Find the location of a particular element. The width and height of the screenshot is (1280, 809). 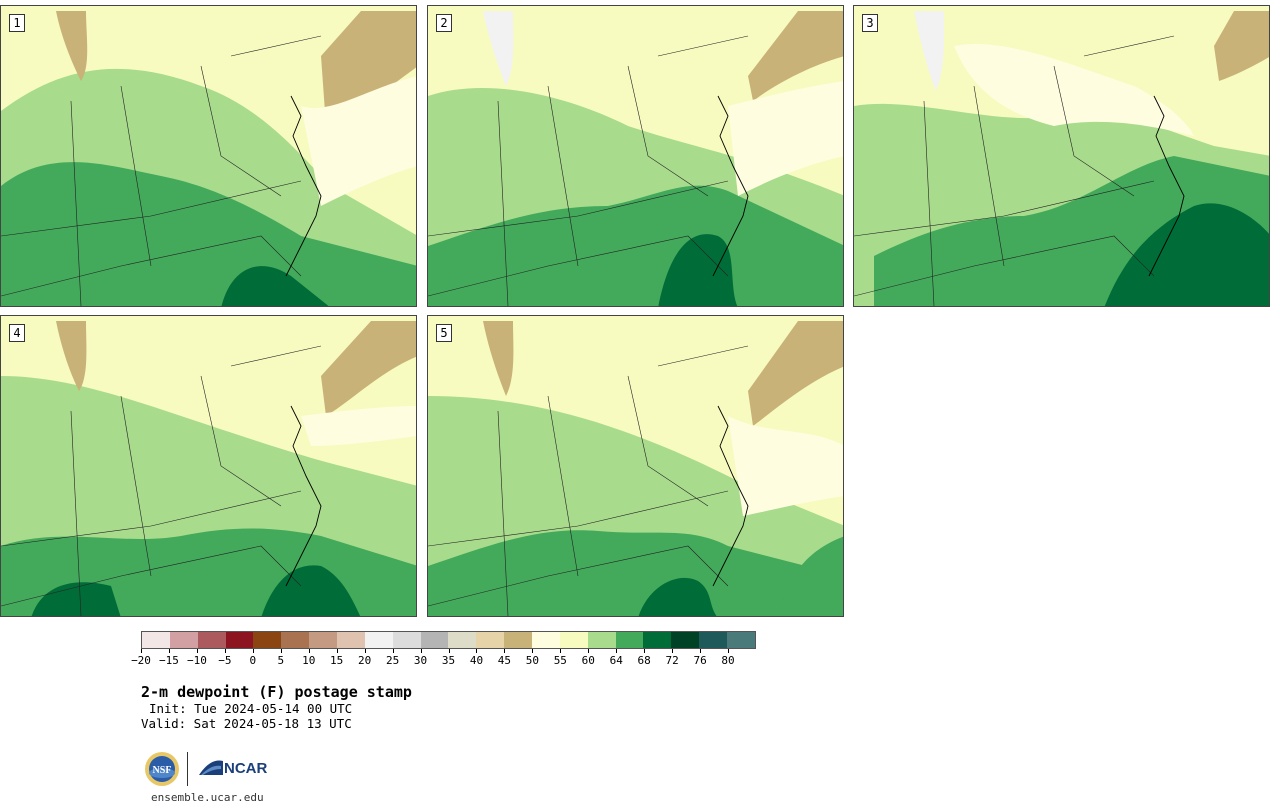

ncar-logo-text: NCAR is located at coordinates (246, 768).